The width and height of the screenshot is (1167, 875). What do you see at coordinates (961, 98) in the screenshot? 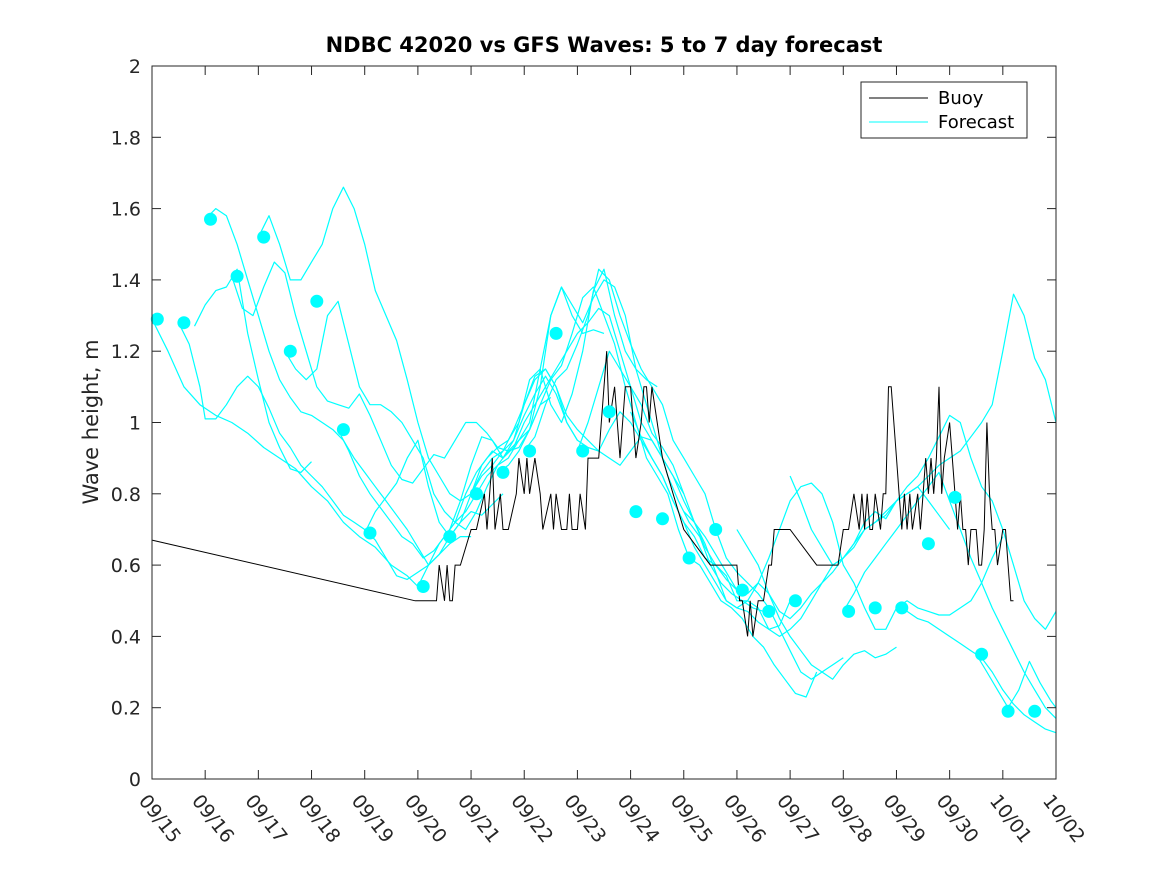
I see `legend-label-buoy: Buoy` at bounding box center [961, 98].